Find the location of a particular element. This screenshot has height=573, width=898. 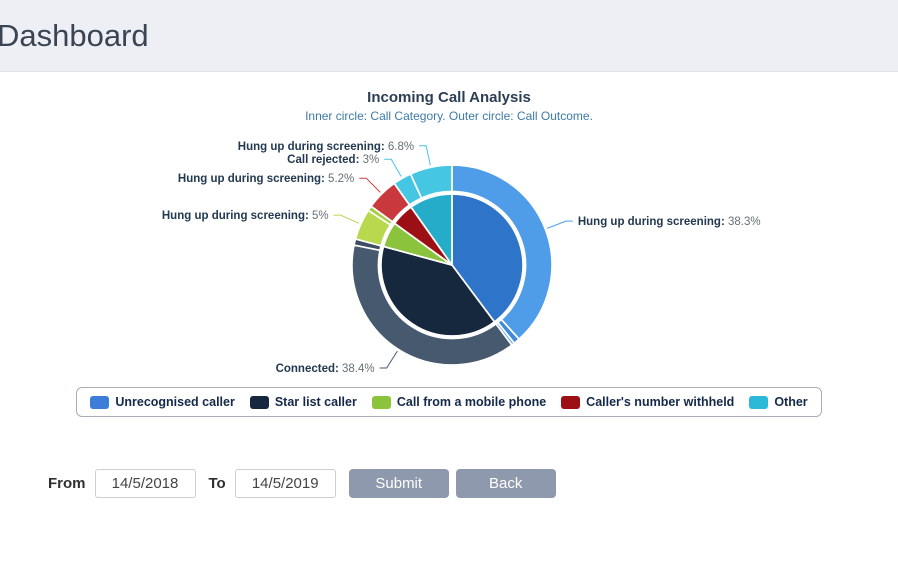

back-button: Back is located at coordinates (505, 483).